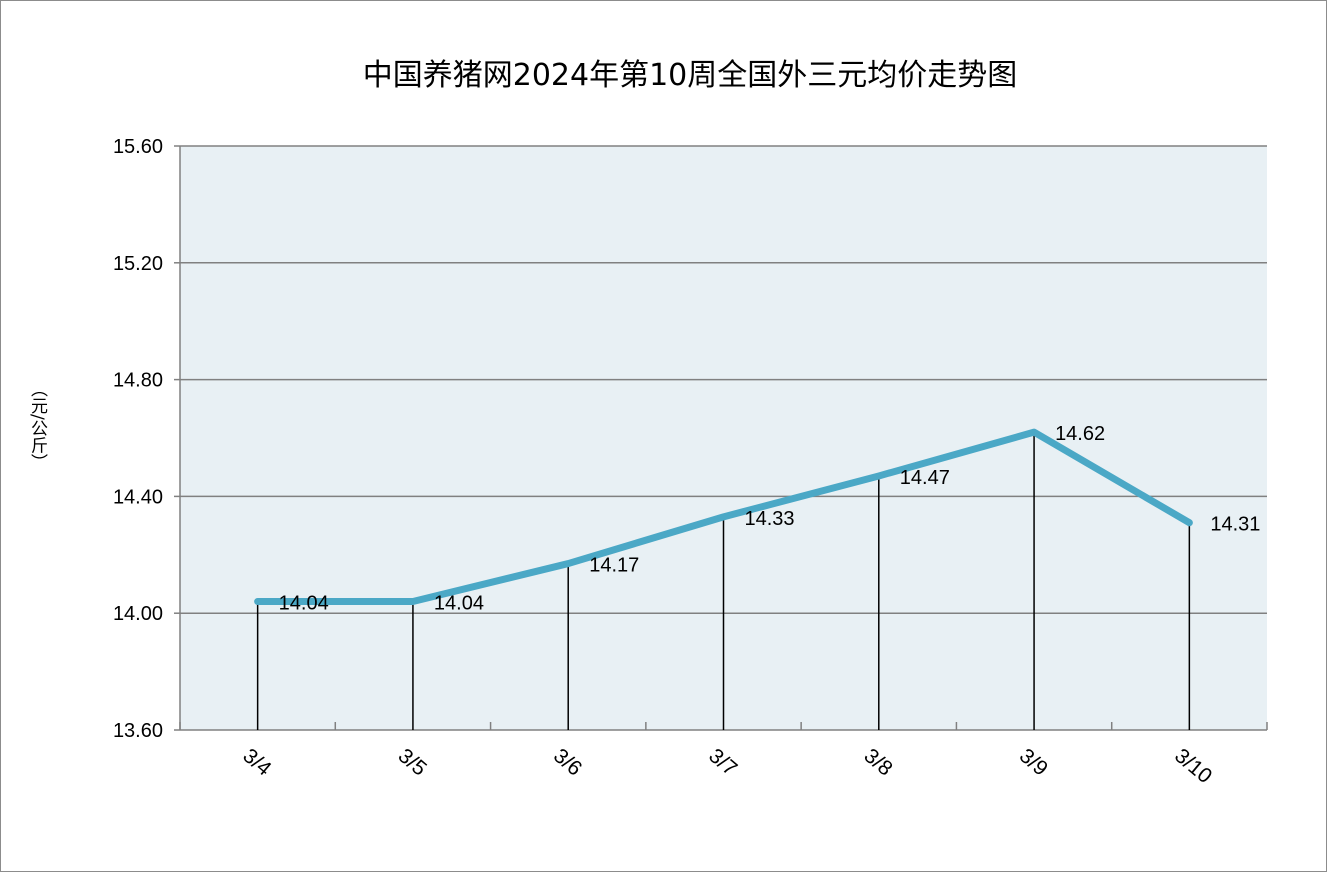  I want to click on x-tick-label: 3/6, so click(567, 762).